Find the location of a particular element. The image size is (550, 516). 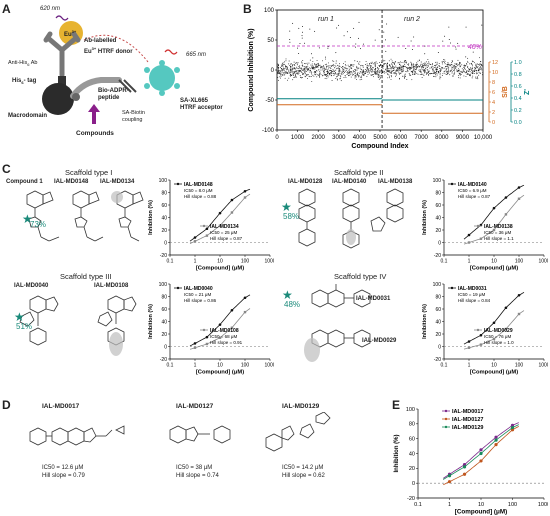

assay-schematic is located at coordinates (111, 69).